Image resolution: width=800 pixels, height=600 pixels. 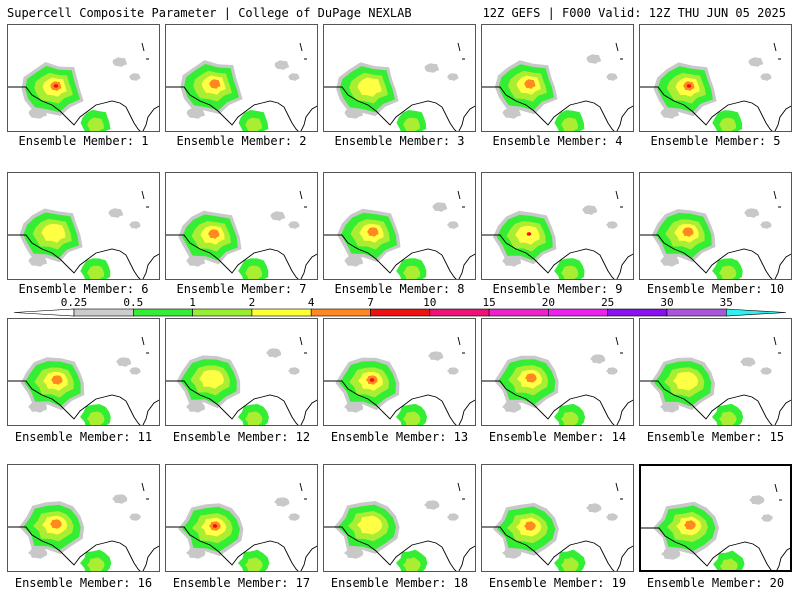 I want to click on colorbar-tick-label: 35, so click(x=726, y=302).